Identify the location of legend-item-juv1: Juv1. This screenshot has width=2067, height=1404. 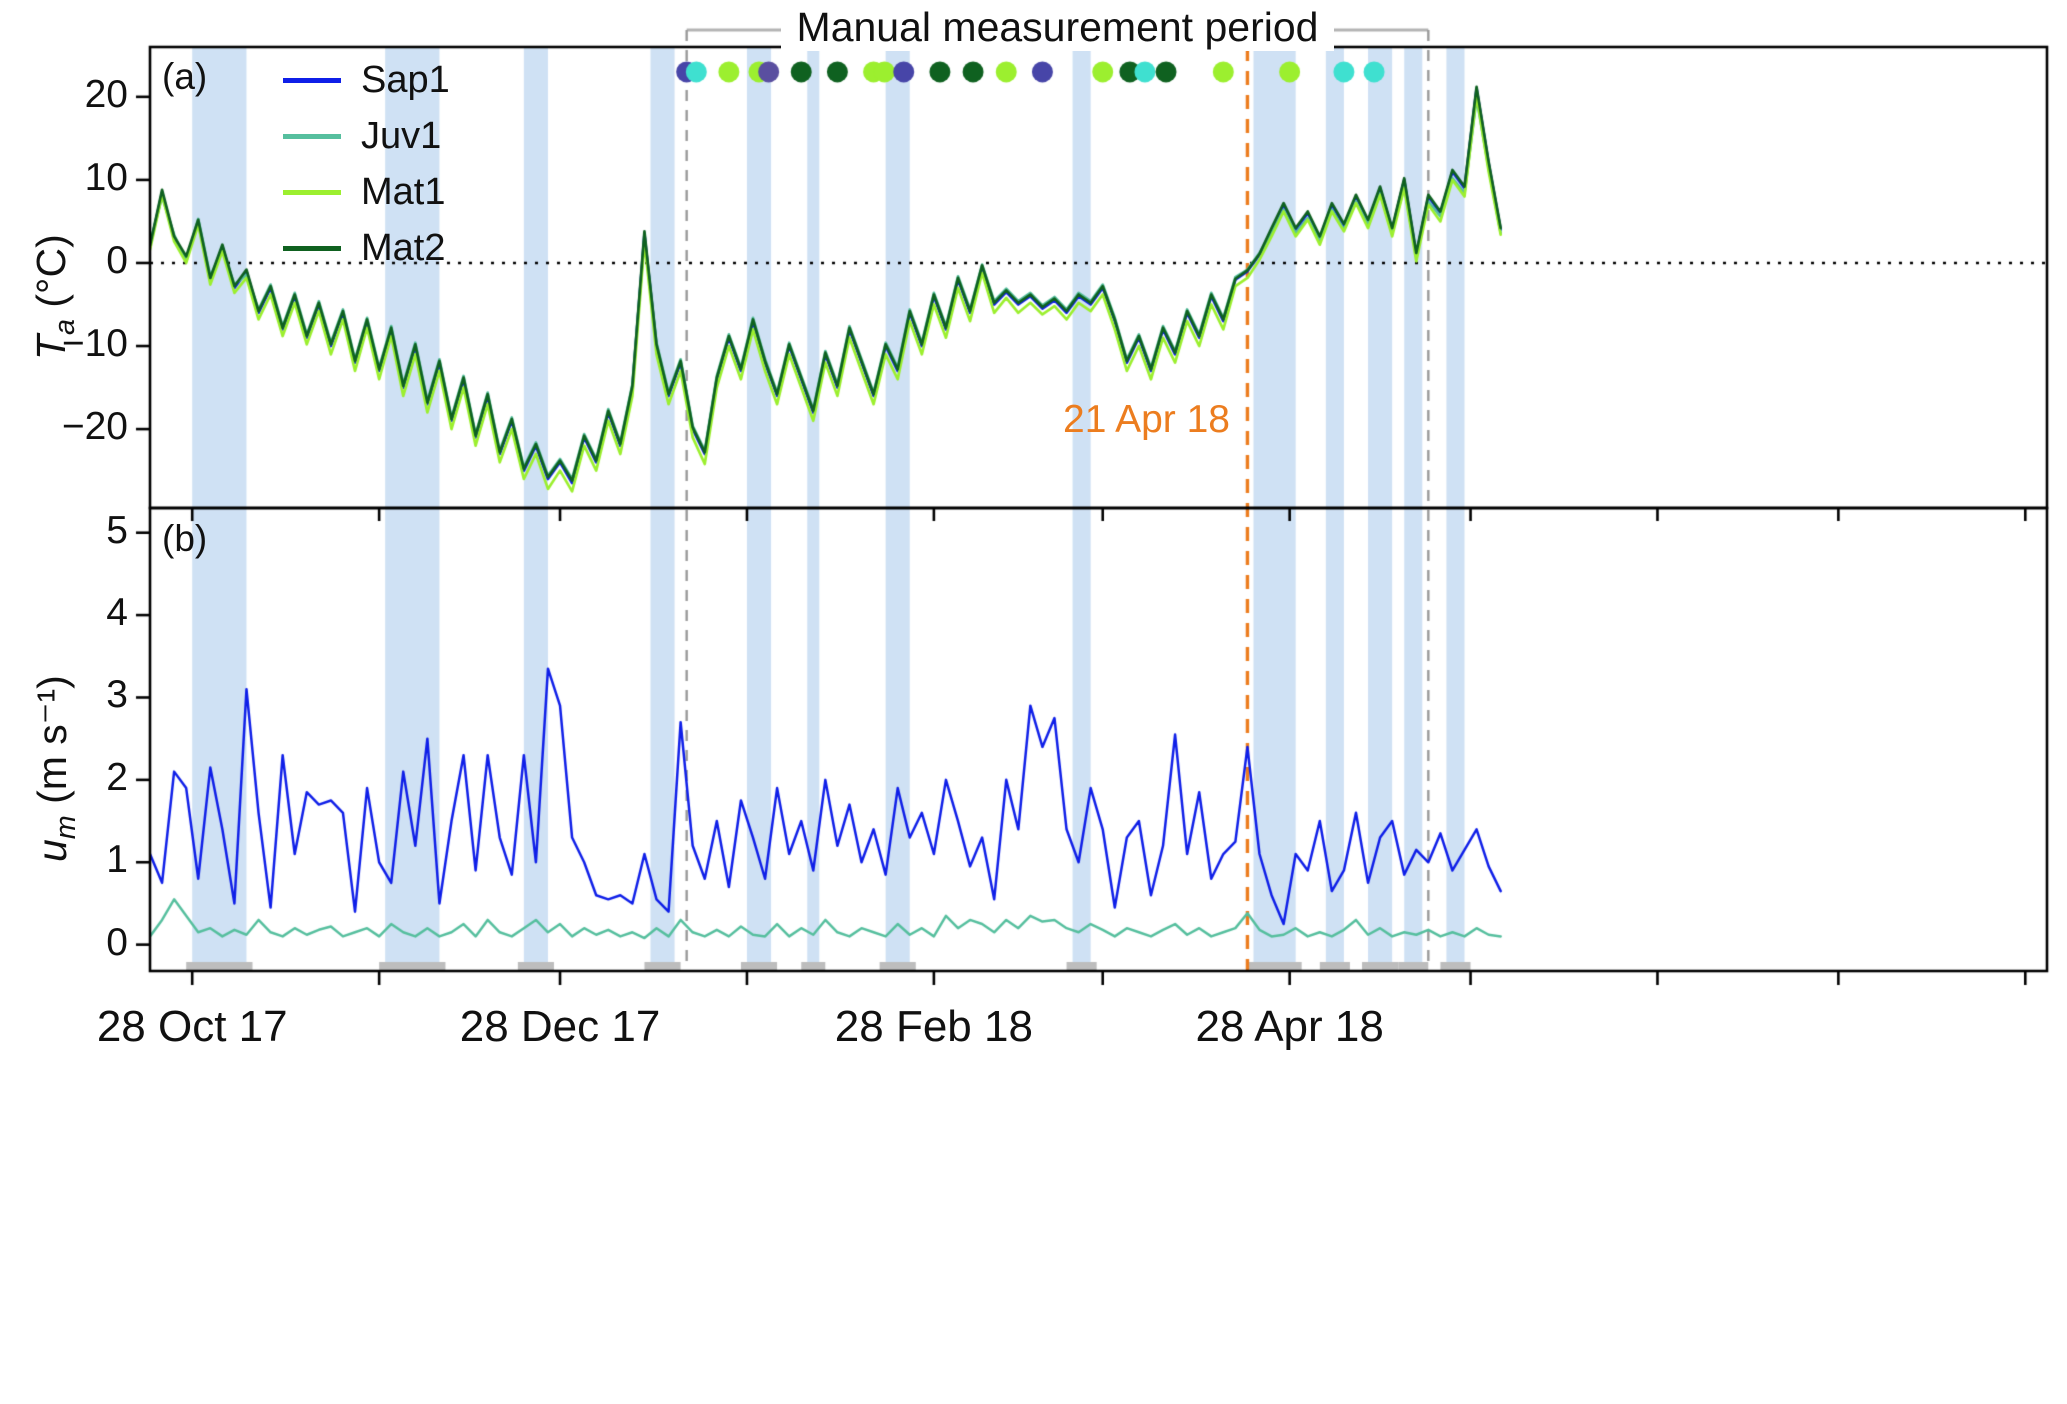
(366, 136).